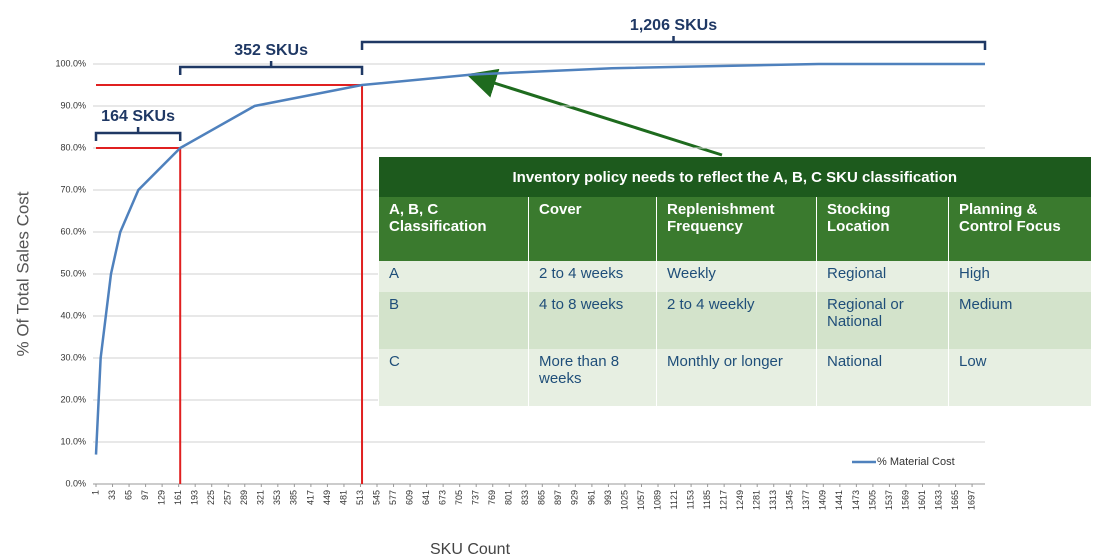 This screenshot has height=556, width=1097. I want to click on table-cell: More than 8 weeks, so click(592, 377).